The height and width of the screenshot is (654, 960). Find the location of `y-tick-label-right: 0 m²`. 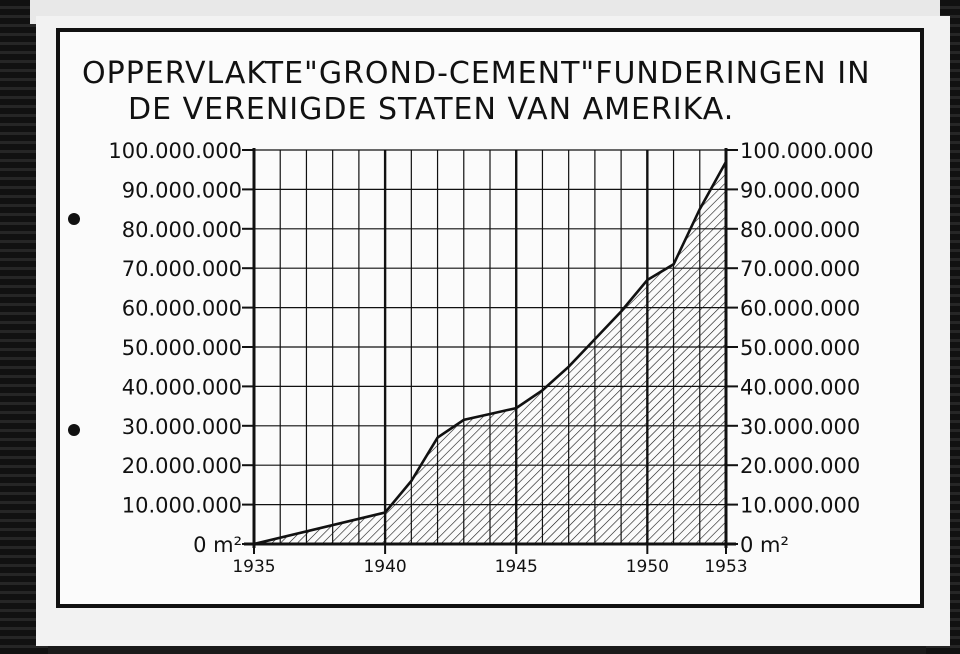

y-tick-label-right: 0 m² is located at coordinates (764, 545).